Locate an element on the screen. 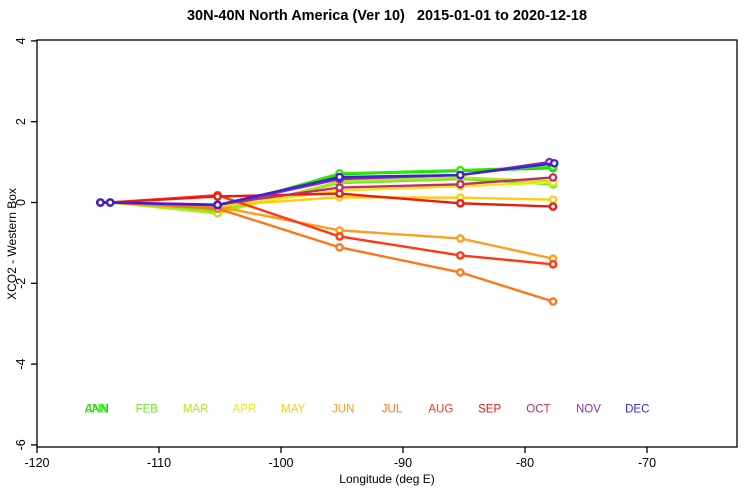  y-tick-label: -6 is located at coordinates (21, 444).